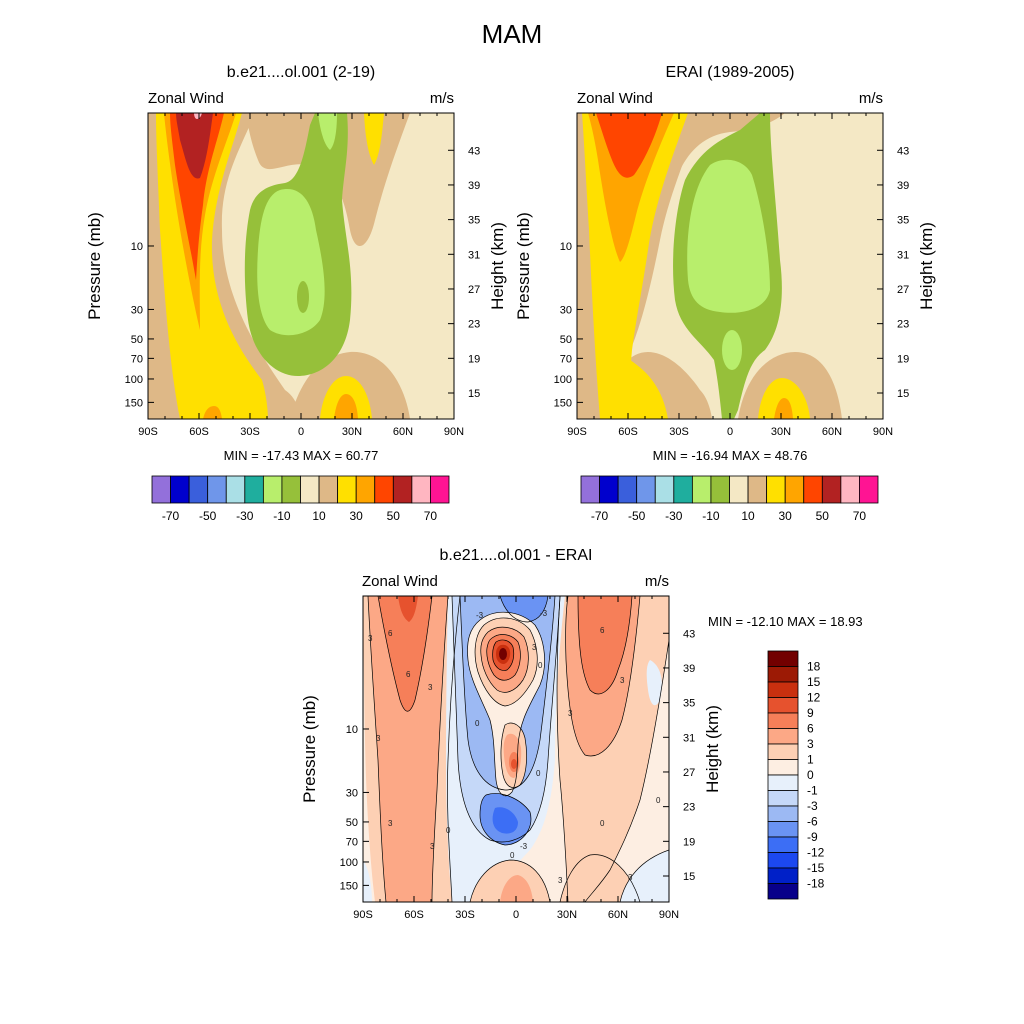 This screenshot has width=1024, height=1024. I want to click on colorbar-label: 70, so click(860, 516).